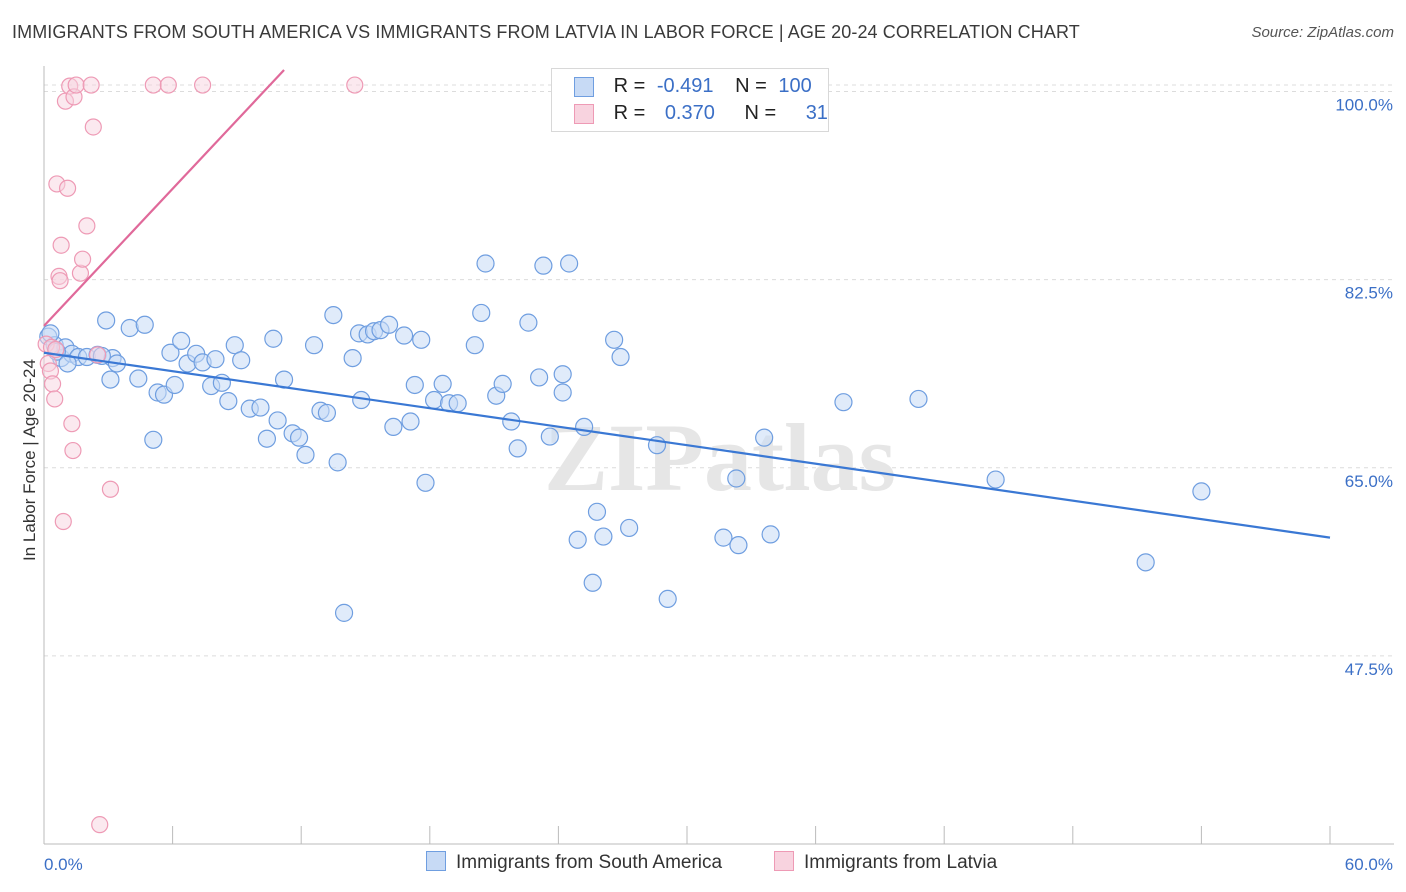  Describe the element at coordinates (436, 860) in the screenshot. I see `bottom-legend-swatch-blue` at that location.